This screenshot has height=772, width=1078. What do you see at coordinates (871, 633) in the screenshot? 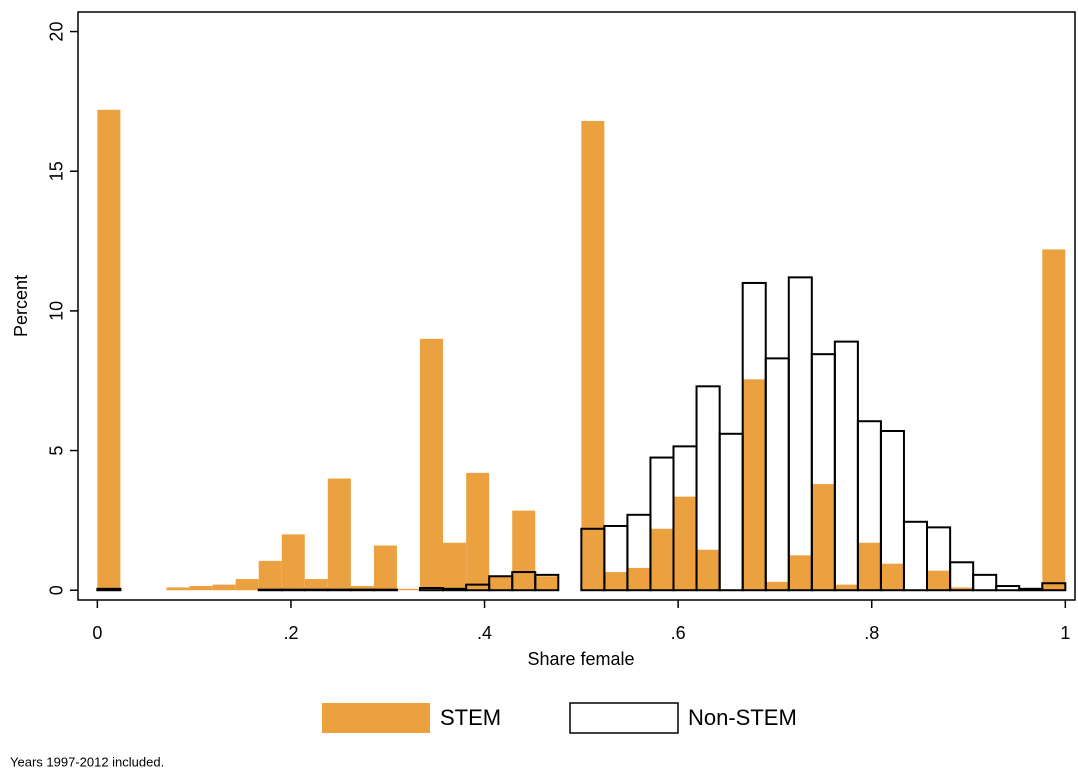
I see `x-tick-label: .8` at bounding box center [871, 633].